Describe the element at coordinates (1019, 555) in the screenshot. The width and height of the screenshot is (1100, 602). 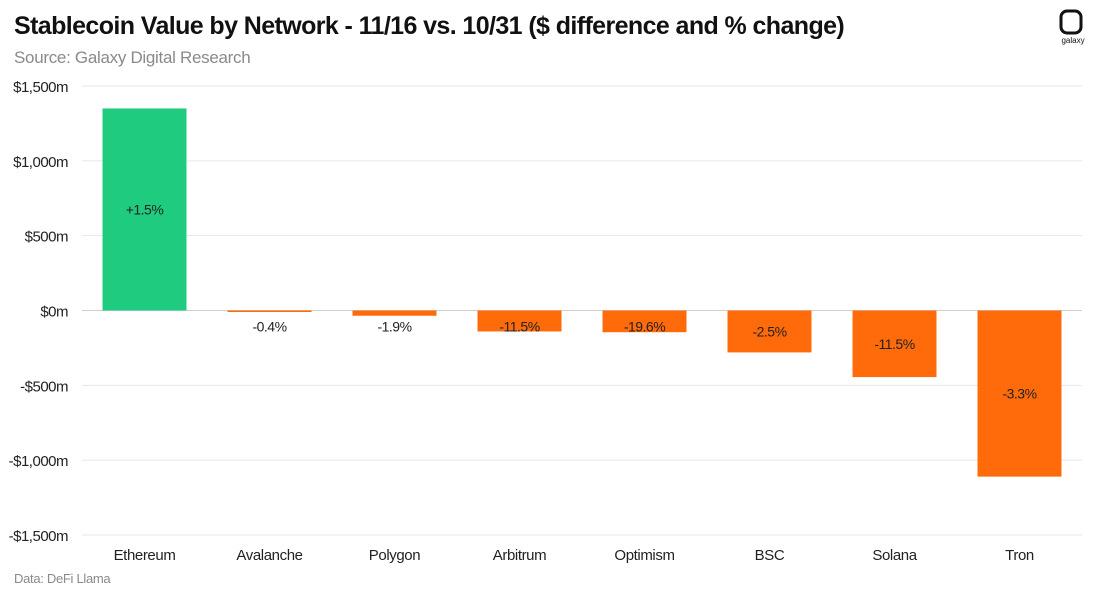
I see `x-tick-label: Tron` at that location.